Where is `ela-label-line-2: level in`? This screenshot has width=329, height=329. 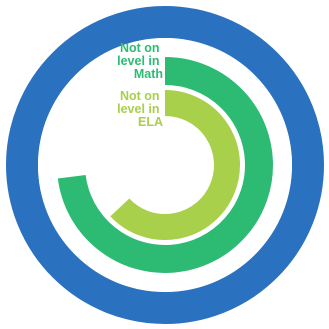
ela-label-line-2: level in is located at coordinates (138, 109).